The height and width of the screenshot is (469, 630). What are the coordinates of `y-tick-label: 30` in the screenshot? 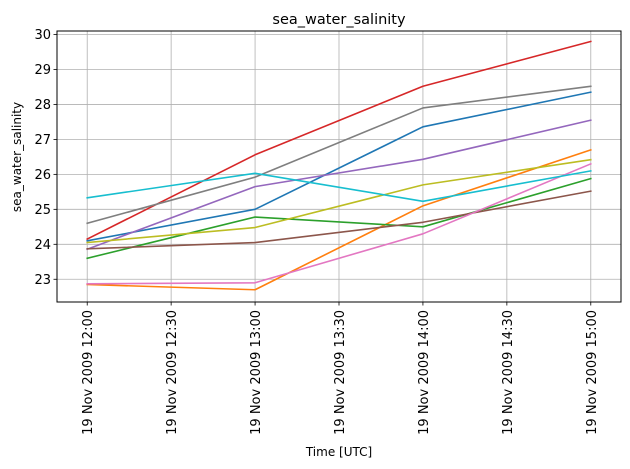 It's located at (42, 35).